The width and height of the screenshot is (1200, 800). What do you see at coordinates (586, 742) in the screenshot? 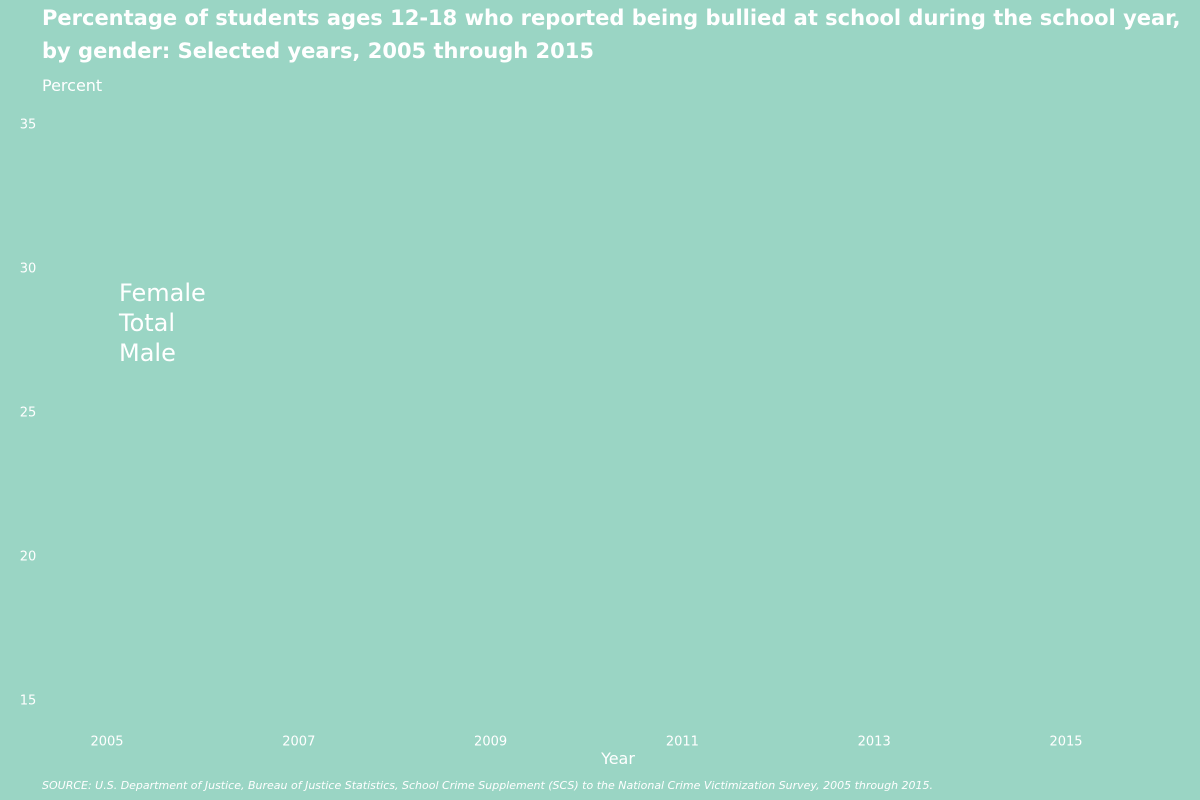
I see `x-axis-ticks: 2005 2007 2009 2011 2013 2015` at bounding box center [586, 742].